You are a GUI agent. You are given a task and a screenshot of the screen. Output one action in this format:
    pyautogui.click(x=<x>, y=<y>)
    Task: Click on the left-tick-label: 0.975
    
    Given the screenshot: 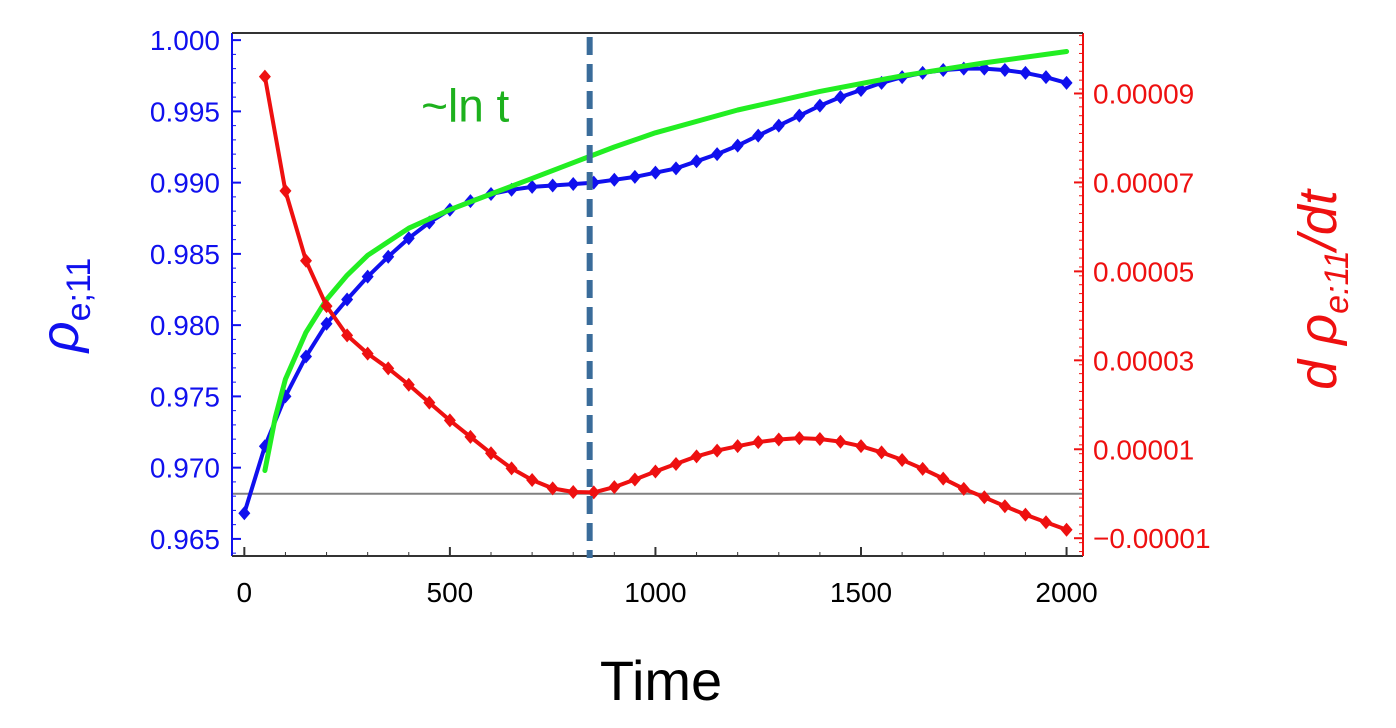 What is the action you would take?
    pyautogui.click(x=185, y=396)
    